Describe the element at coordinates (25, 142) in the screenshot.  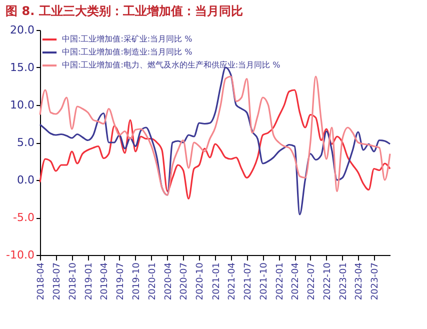
I see `y-tick-label: 5.0` at that location.